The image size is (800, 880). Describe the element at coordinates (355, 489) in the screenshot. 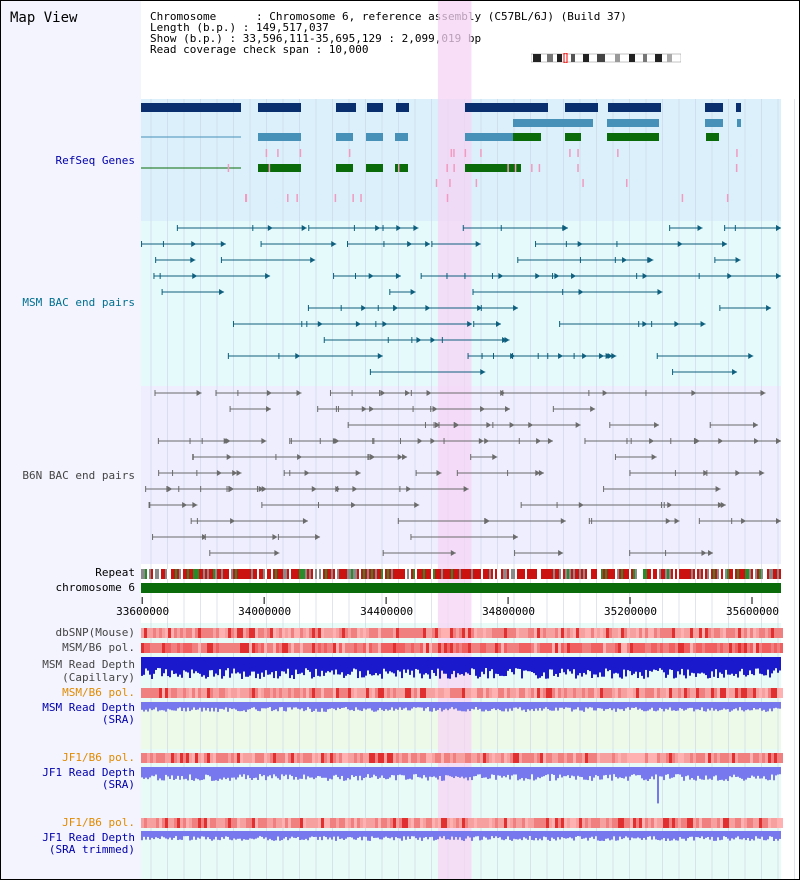

I see `b6n-bac-pair-end` at that location.